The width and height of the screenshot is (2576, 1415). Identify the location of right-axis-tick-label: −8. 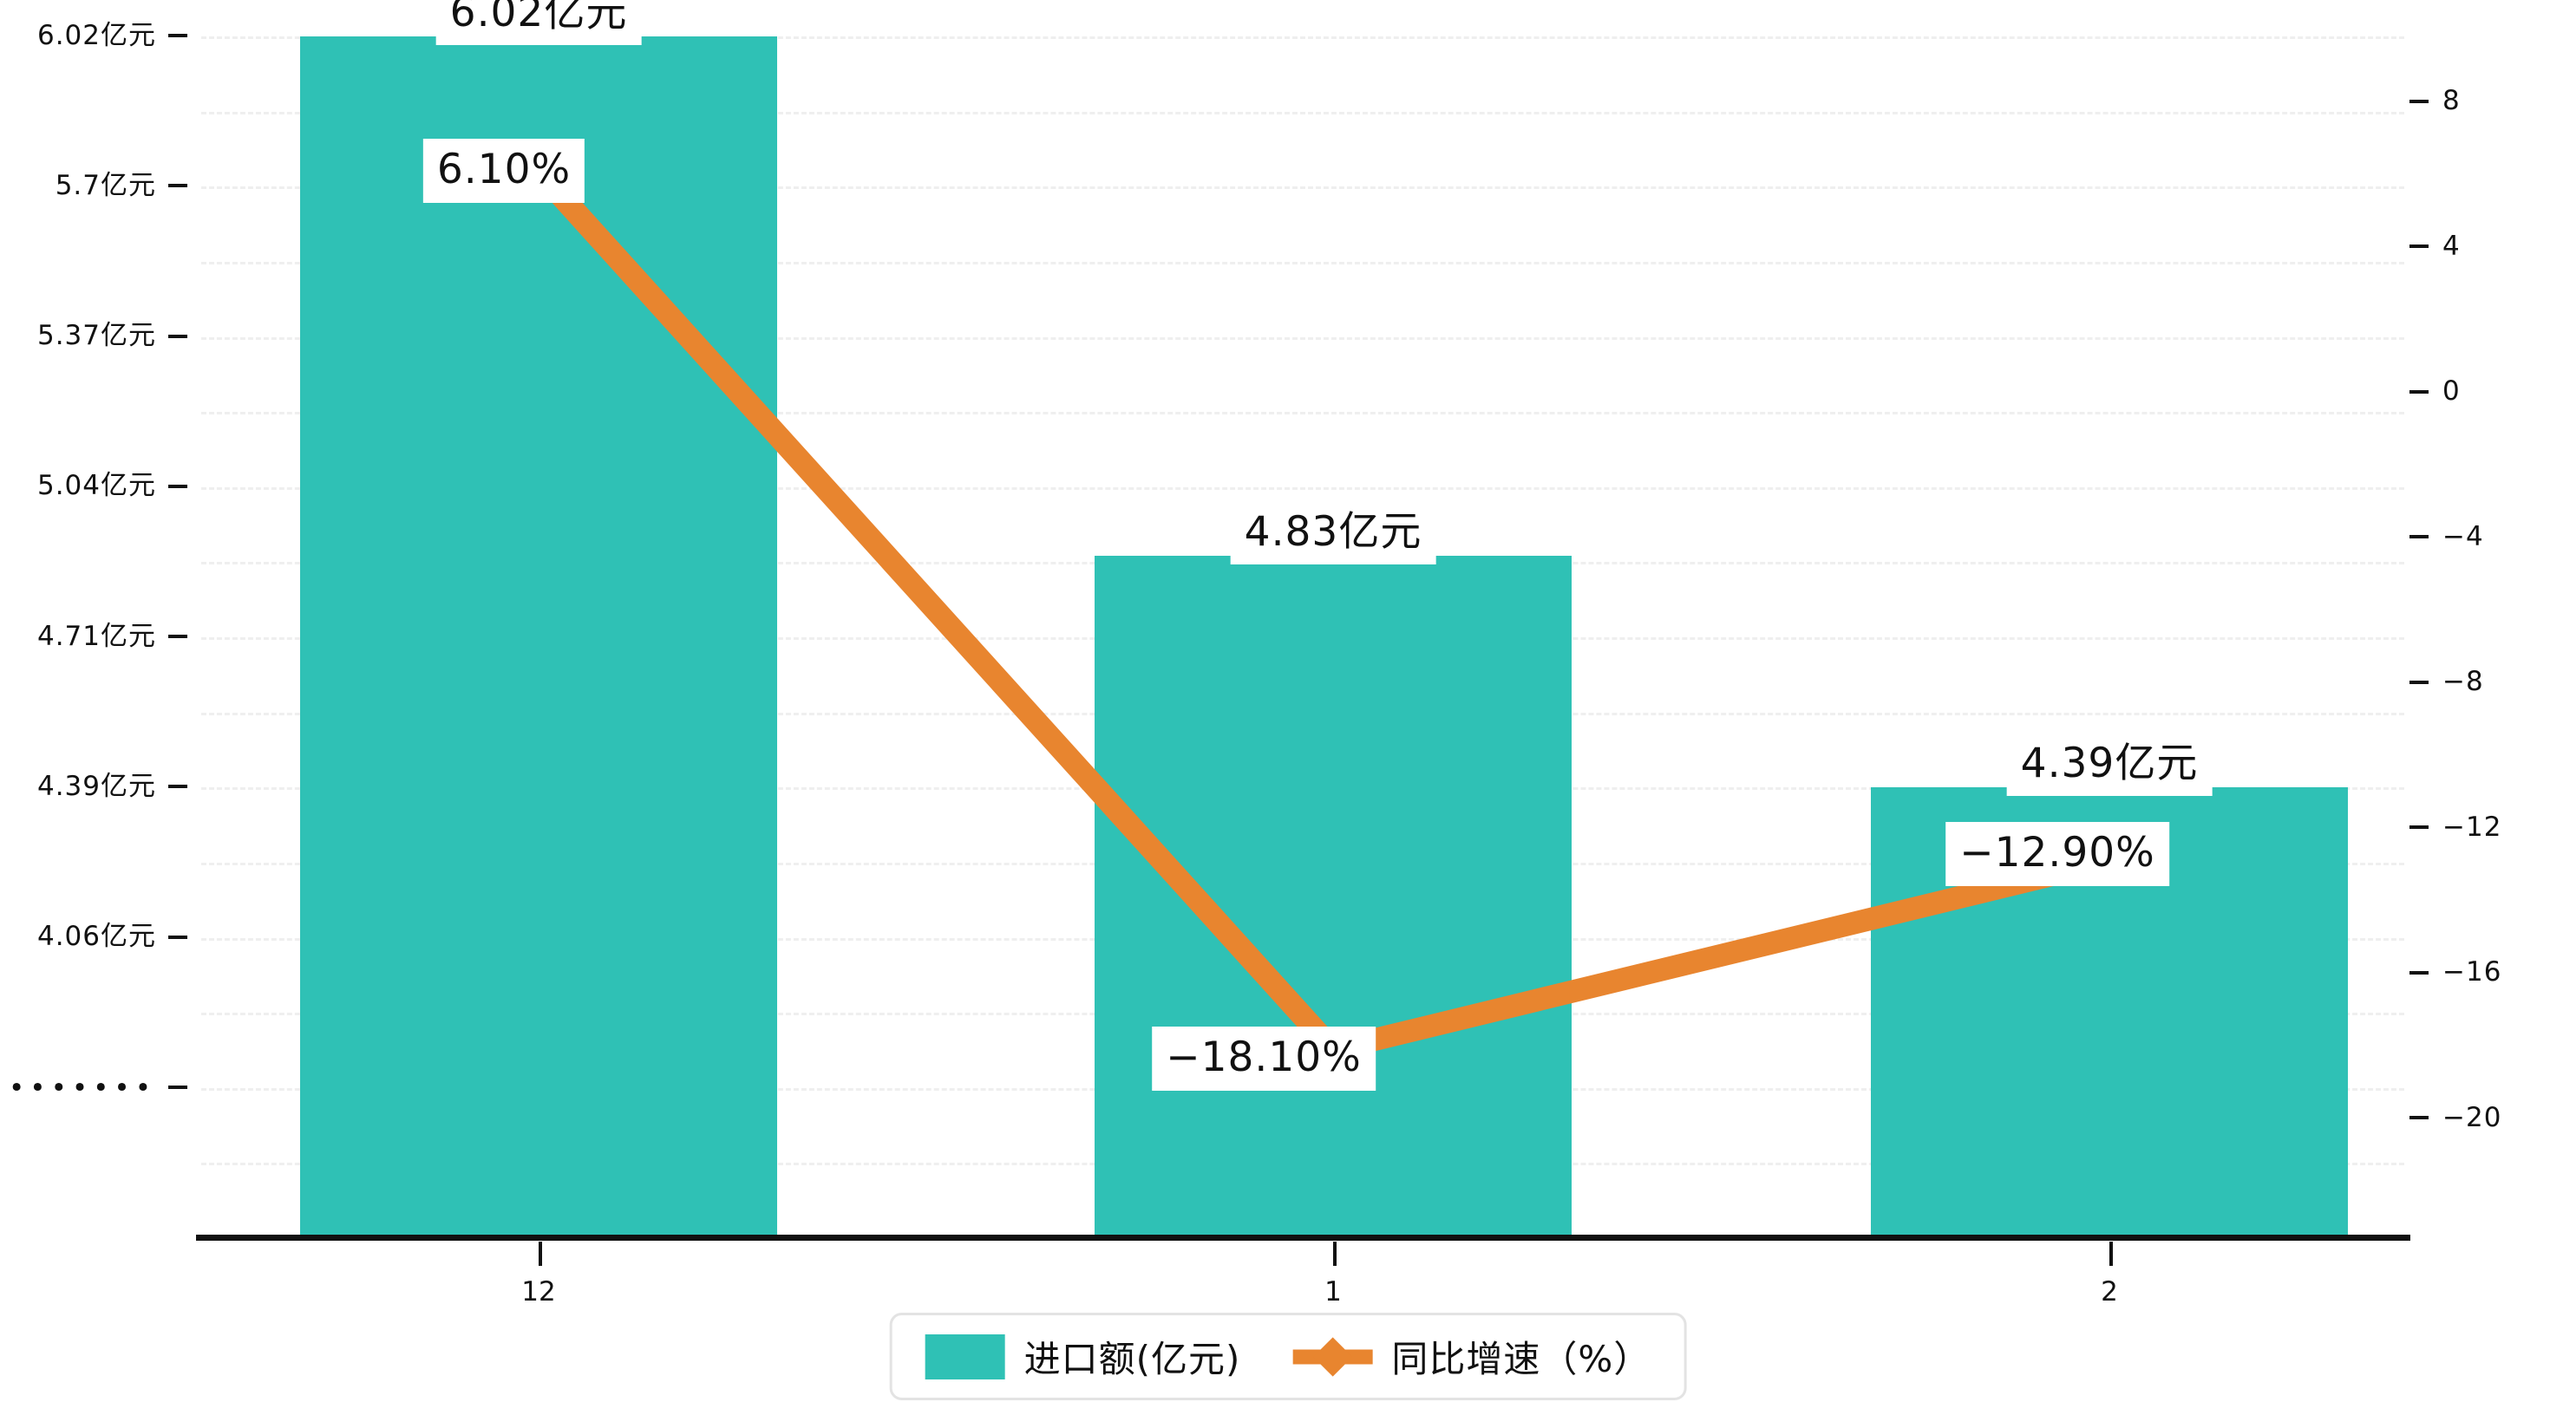
(2463, 682).